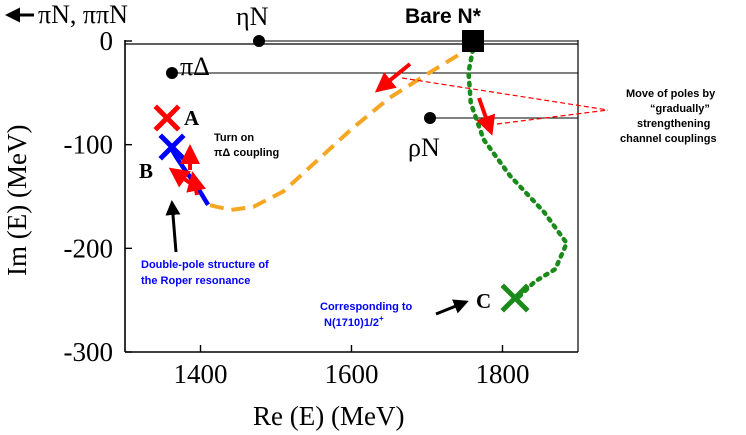  Describe the element at coordinates (246, 145) in the screenshot. I see `turn-on-note: Turn on πΔ coupling` at that location.